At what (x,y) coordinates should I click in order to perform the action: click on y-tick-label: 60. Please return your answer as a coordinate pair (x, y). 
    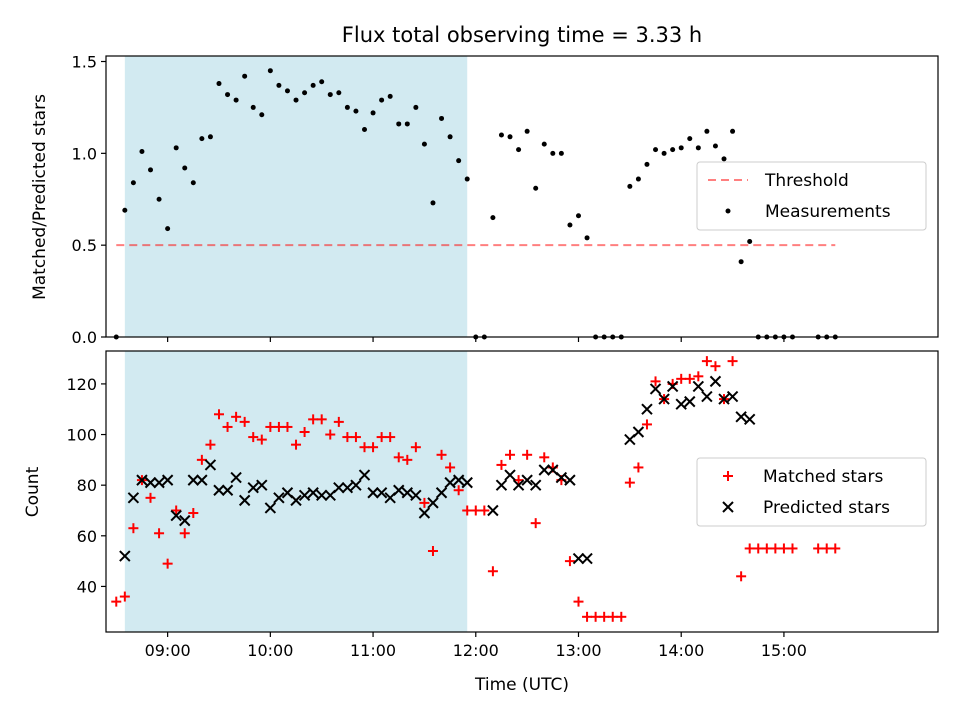
    Looking at the image, I should click on (87, 536).